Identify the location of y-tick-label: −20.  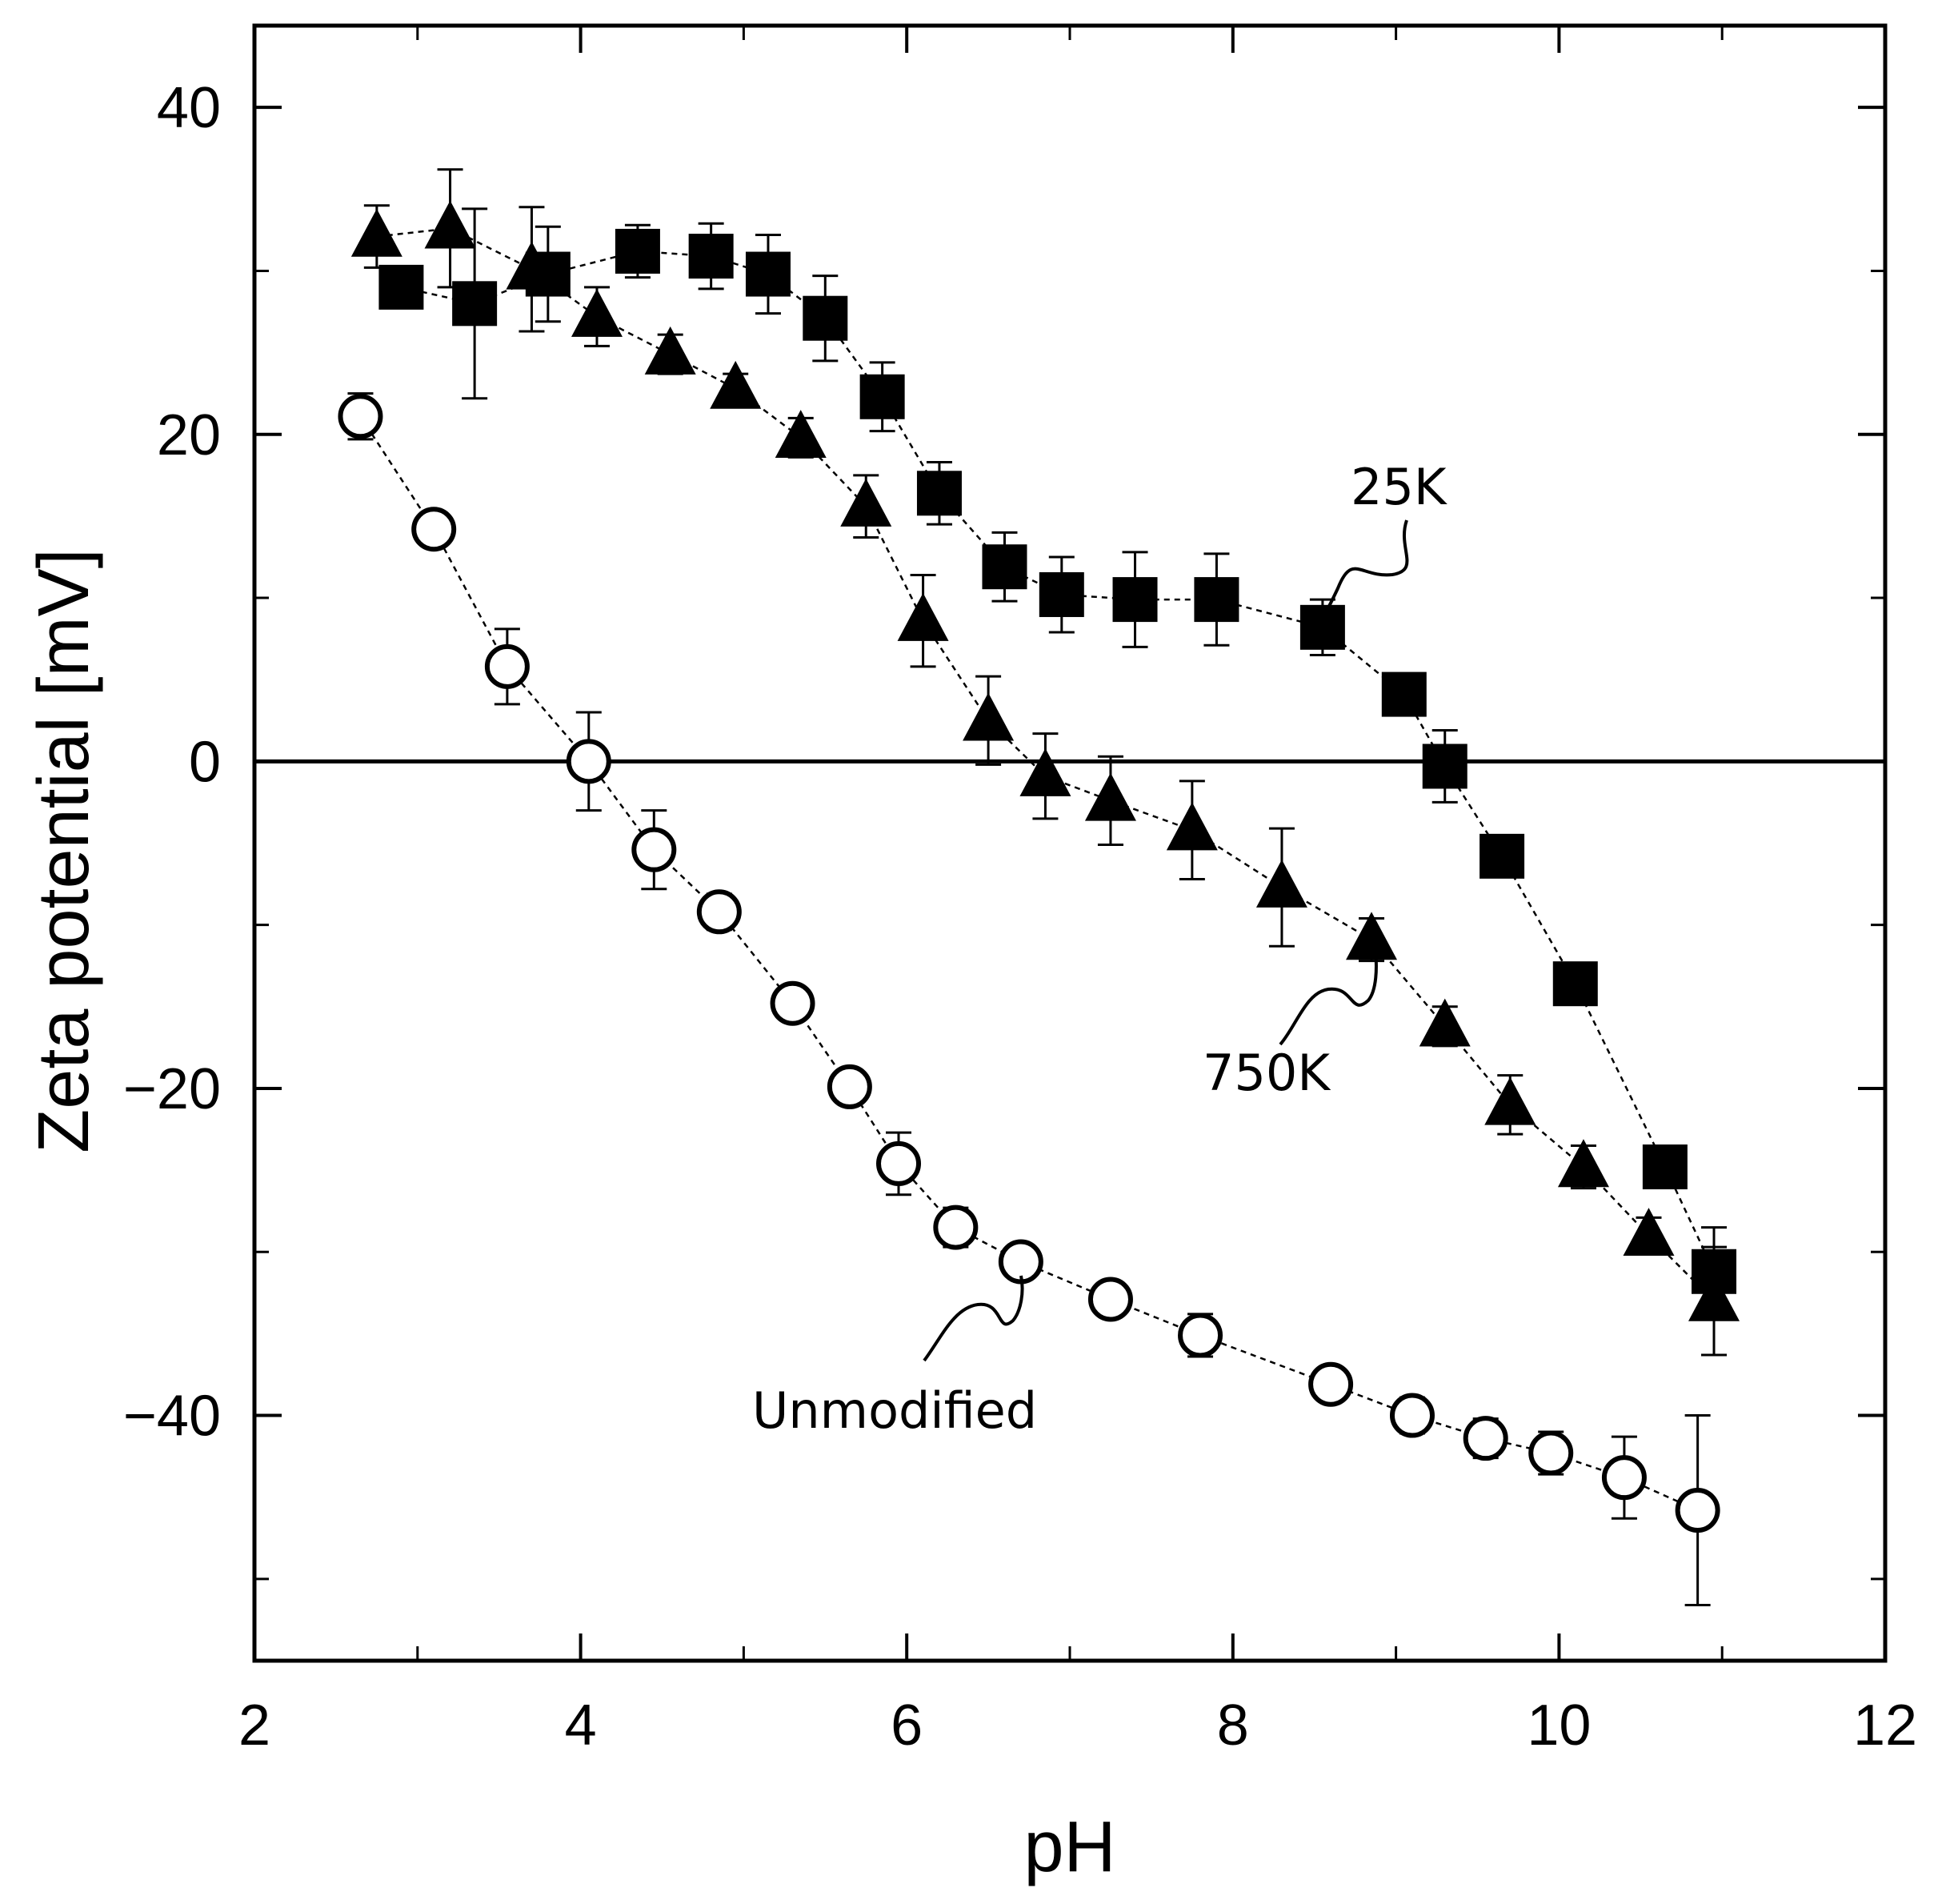
(172, 1089).